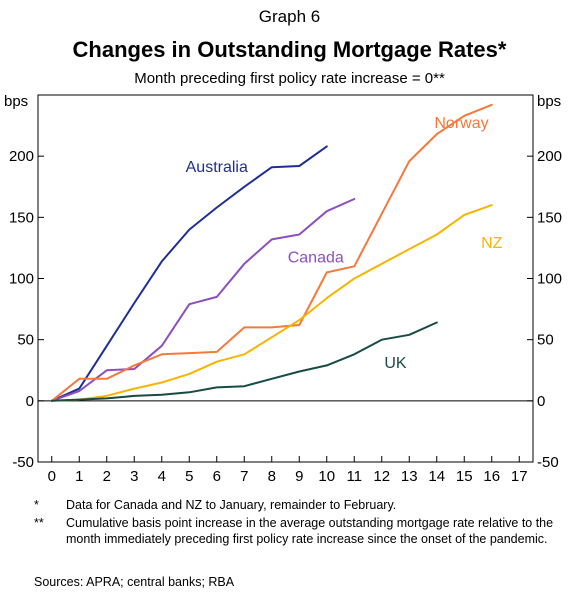 This screenshot has height=592, width=579. Describe the element at coordinates (326, 476) in the screenshot. I see `x-tick-label: 10` at that location.